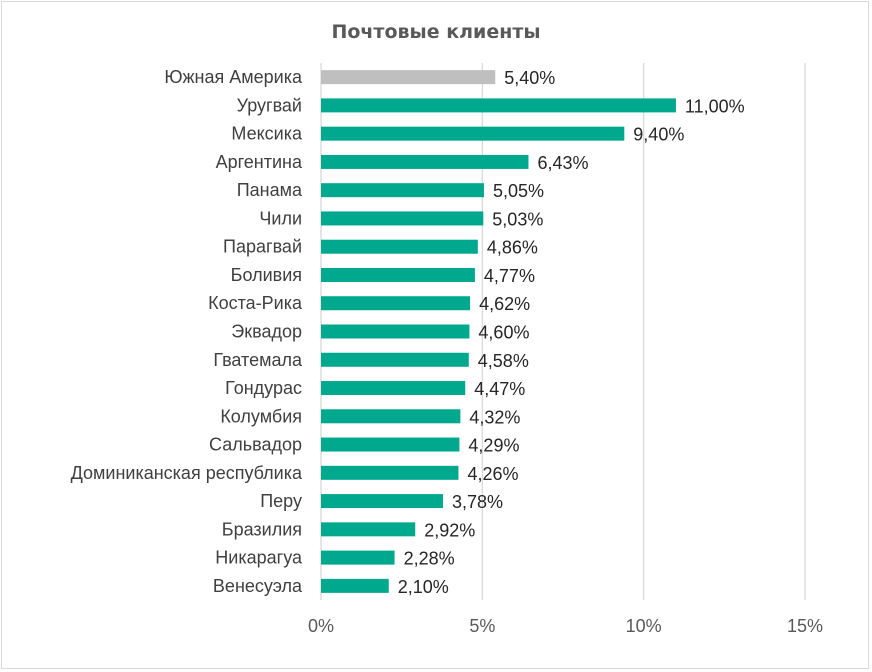 The height and width of the screenshot is (672, 872). I want to click on value-label: 9,40%, so click(658, 135).